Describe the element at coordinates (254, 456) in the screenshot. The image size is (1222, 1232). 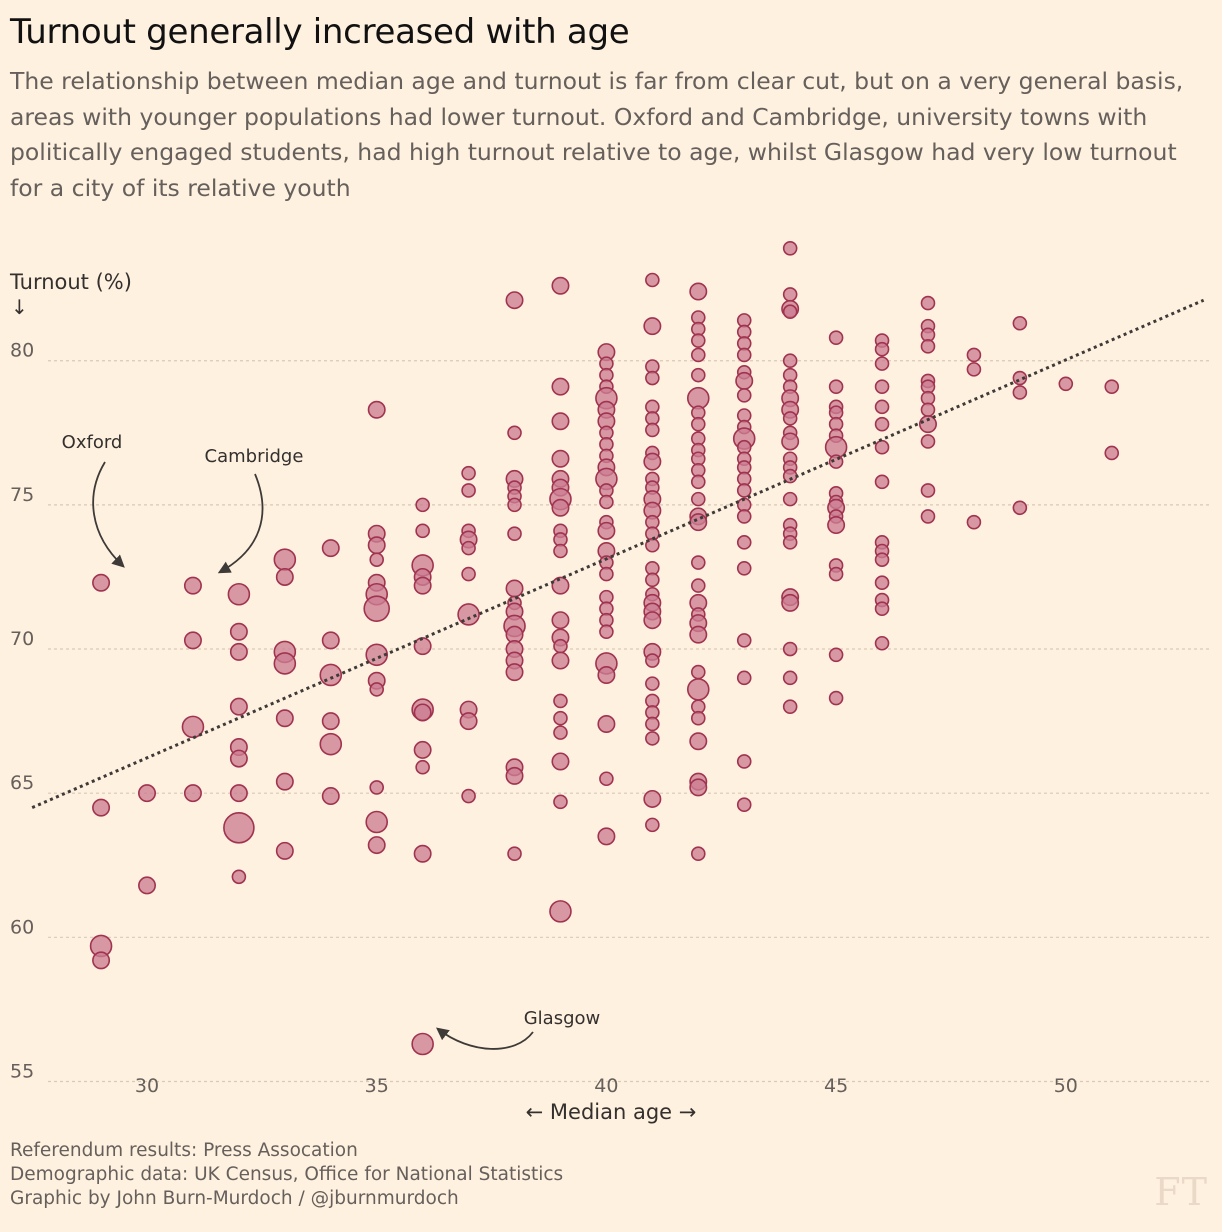
I see `annotation-cambridge-label: Cambridge` at that location.